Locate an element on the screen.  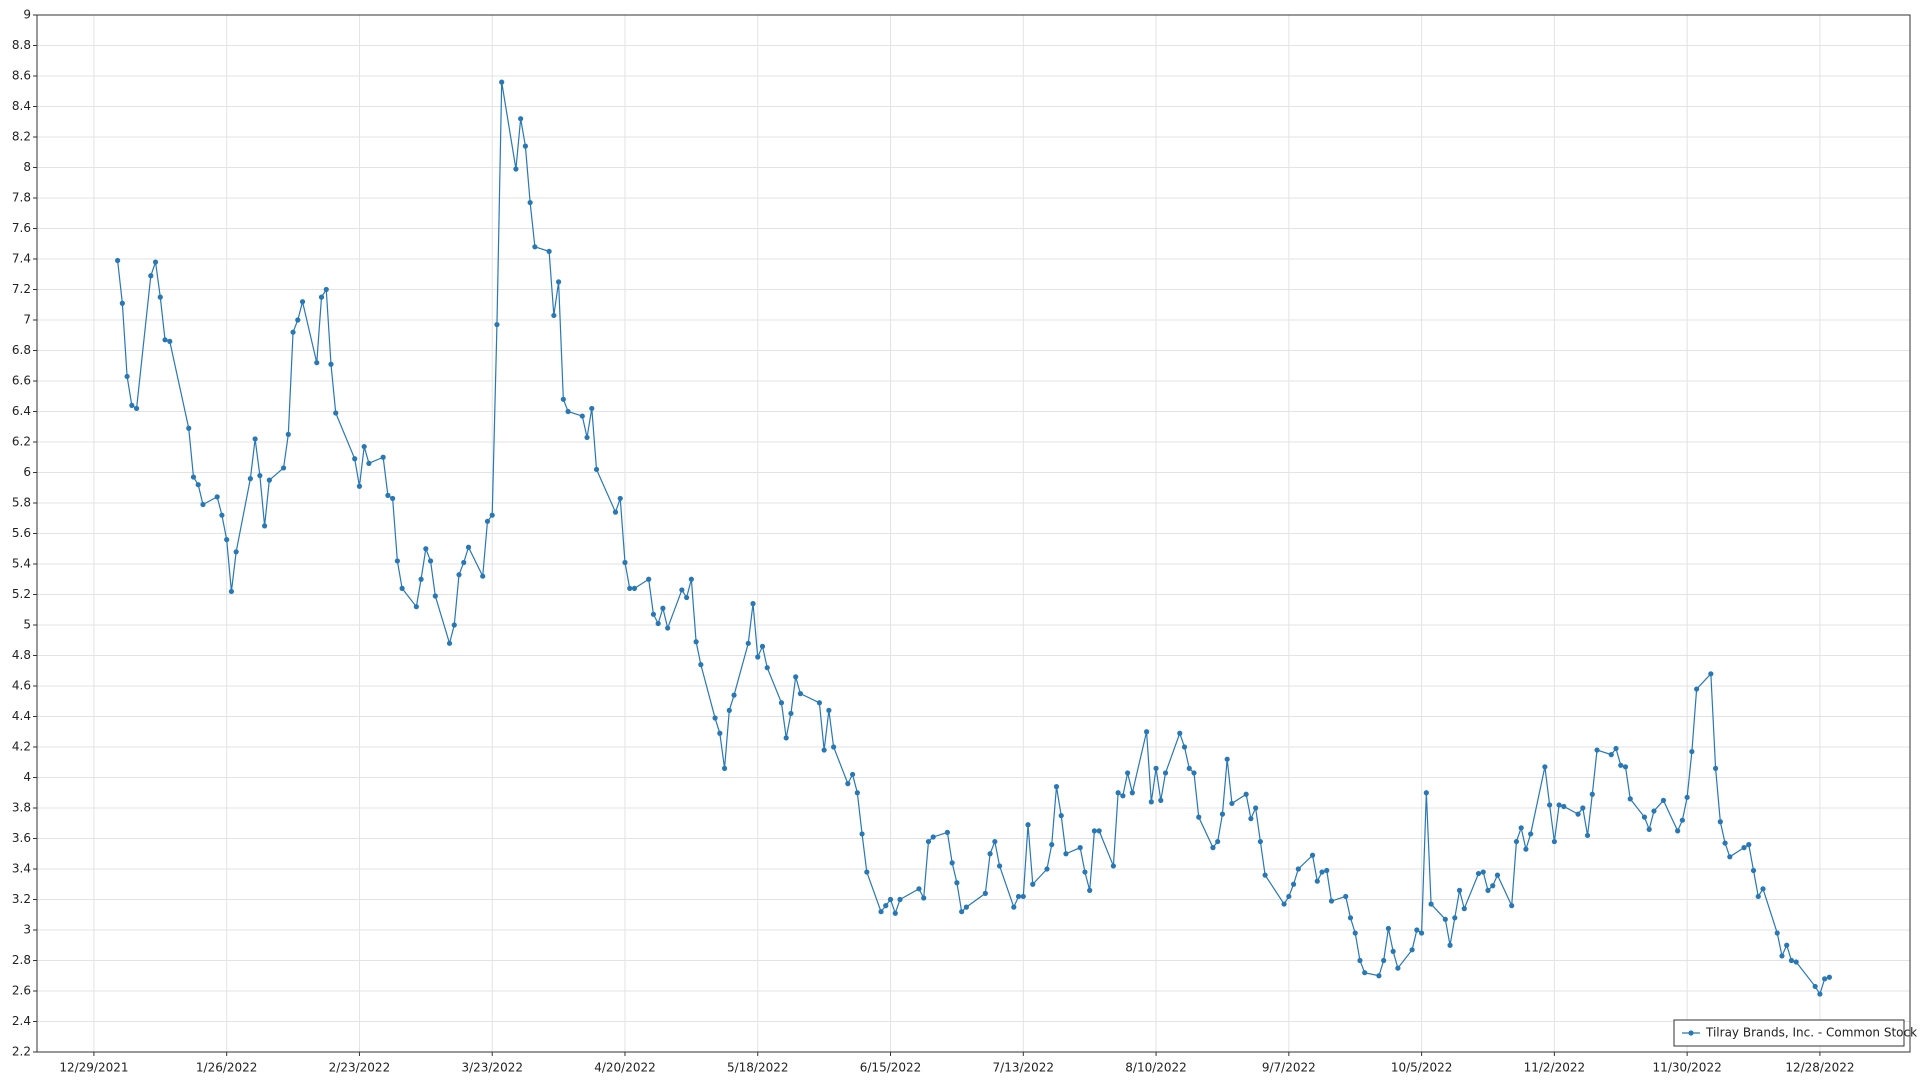
x-tick-label: 3/23/2022 is located at coordinates (492, 1068).